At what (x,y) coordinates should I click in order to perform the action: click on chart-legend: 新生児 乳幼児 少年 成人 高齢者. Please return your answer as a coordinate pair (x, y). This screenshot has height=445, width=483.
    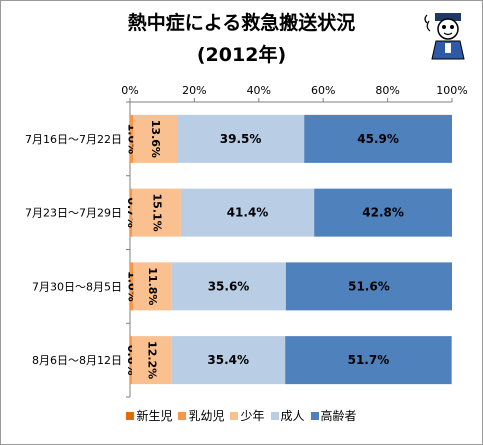
    Looking at the image, I should click on (241, 416).